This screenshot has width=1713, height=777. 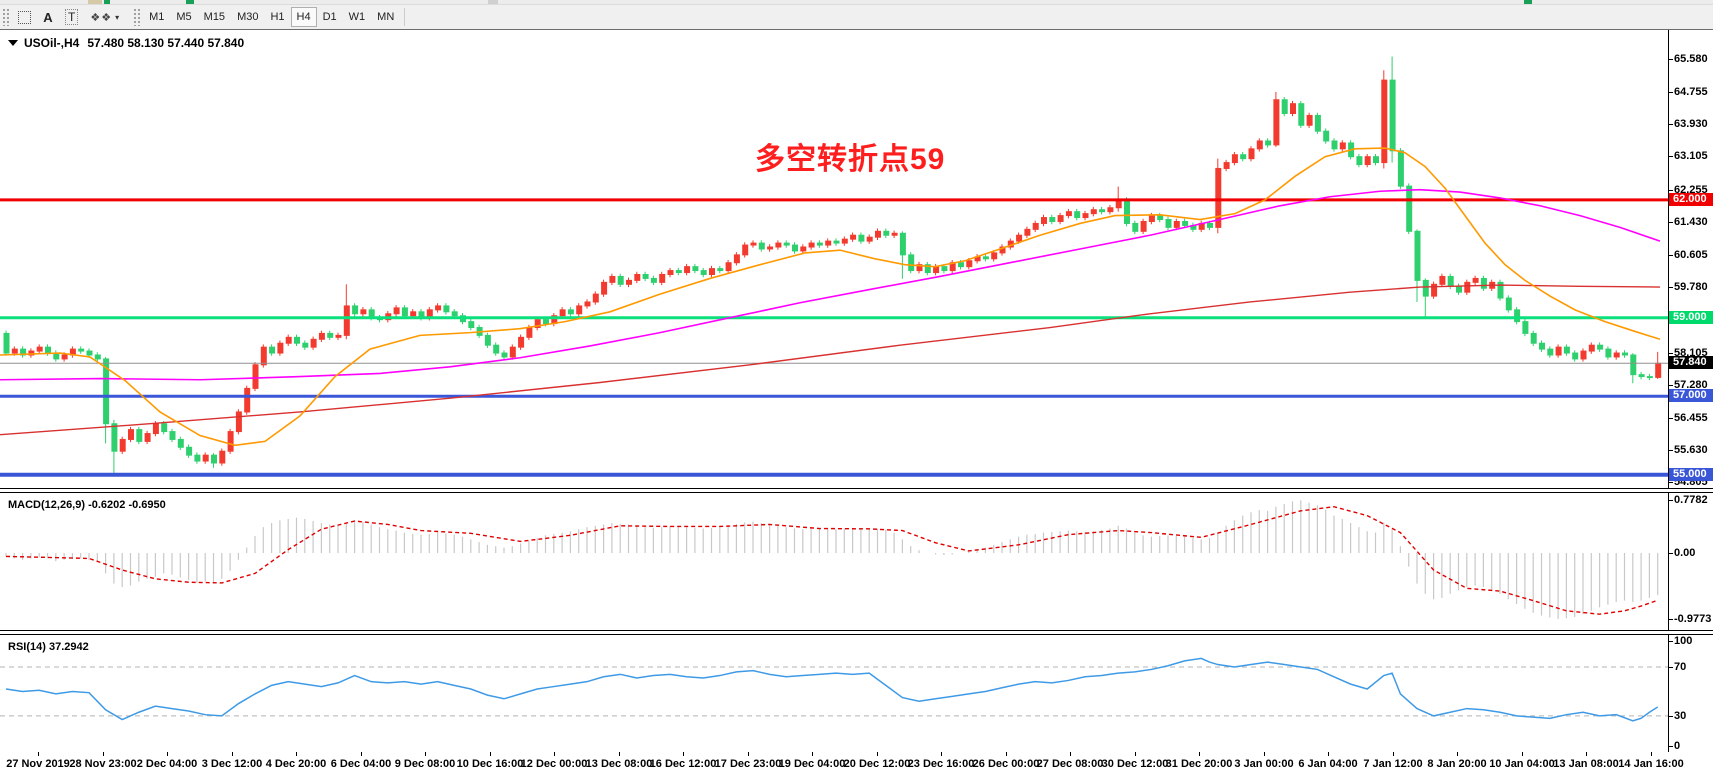 I want to click on rsi-panel, so click(x=834, y=693).